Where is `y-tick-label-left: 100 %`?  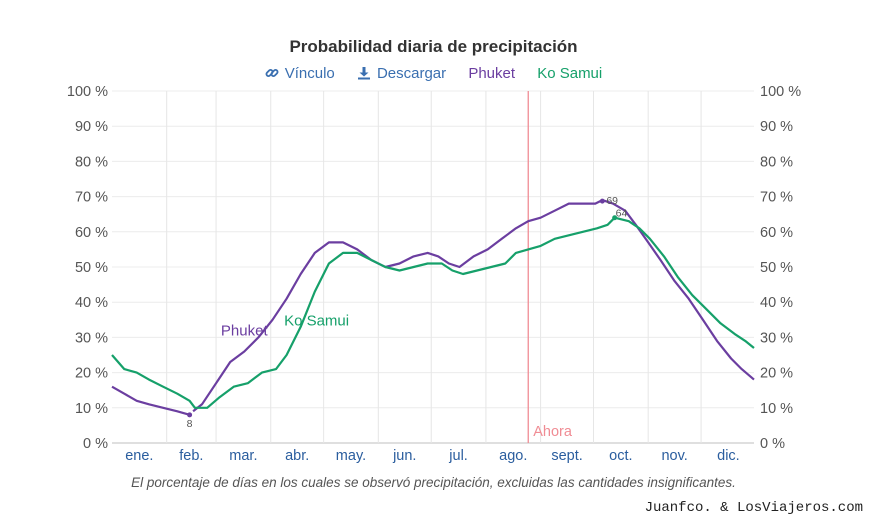 y-tick-label-left: 100 % is located at coordinates (87, 92).